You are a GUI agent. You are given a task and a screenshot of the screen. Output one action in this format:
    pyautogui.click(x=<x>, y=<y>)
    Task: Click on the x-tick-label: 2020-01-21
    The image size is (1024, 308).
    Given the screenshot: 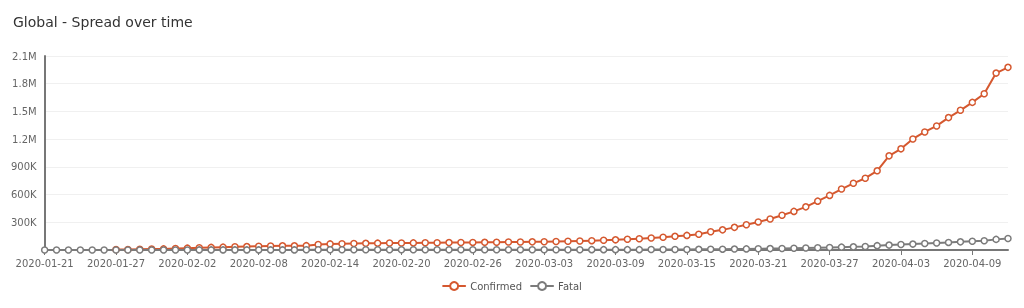 What is the action you would take?
    pyautogui.click(x=44, y=263)
    